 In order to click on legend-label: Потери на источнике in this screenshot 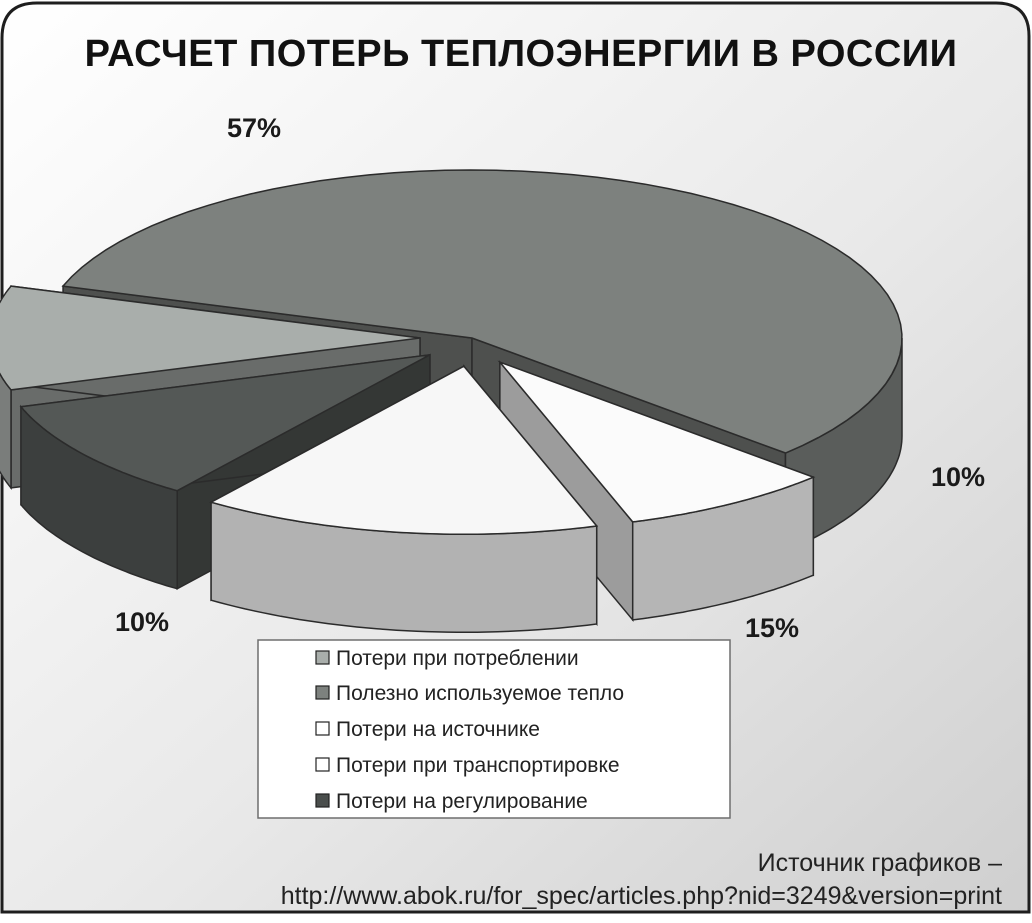, I will do `click(438, 729)`.